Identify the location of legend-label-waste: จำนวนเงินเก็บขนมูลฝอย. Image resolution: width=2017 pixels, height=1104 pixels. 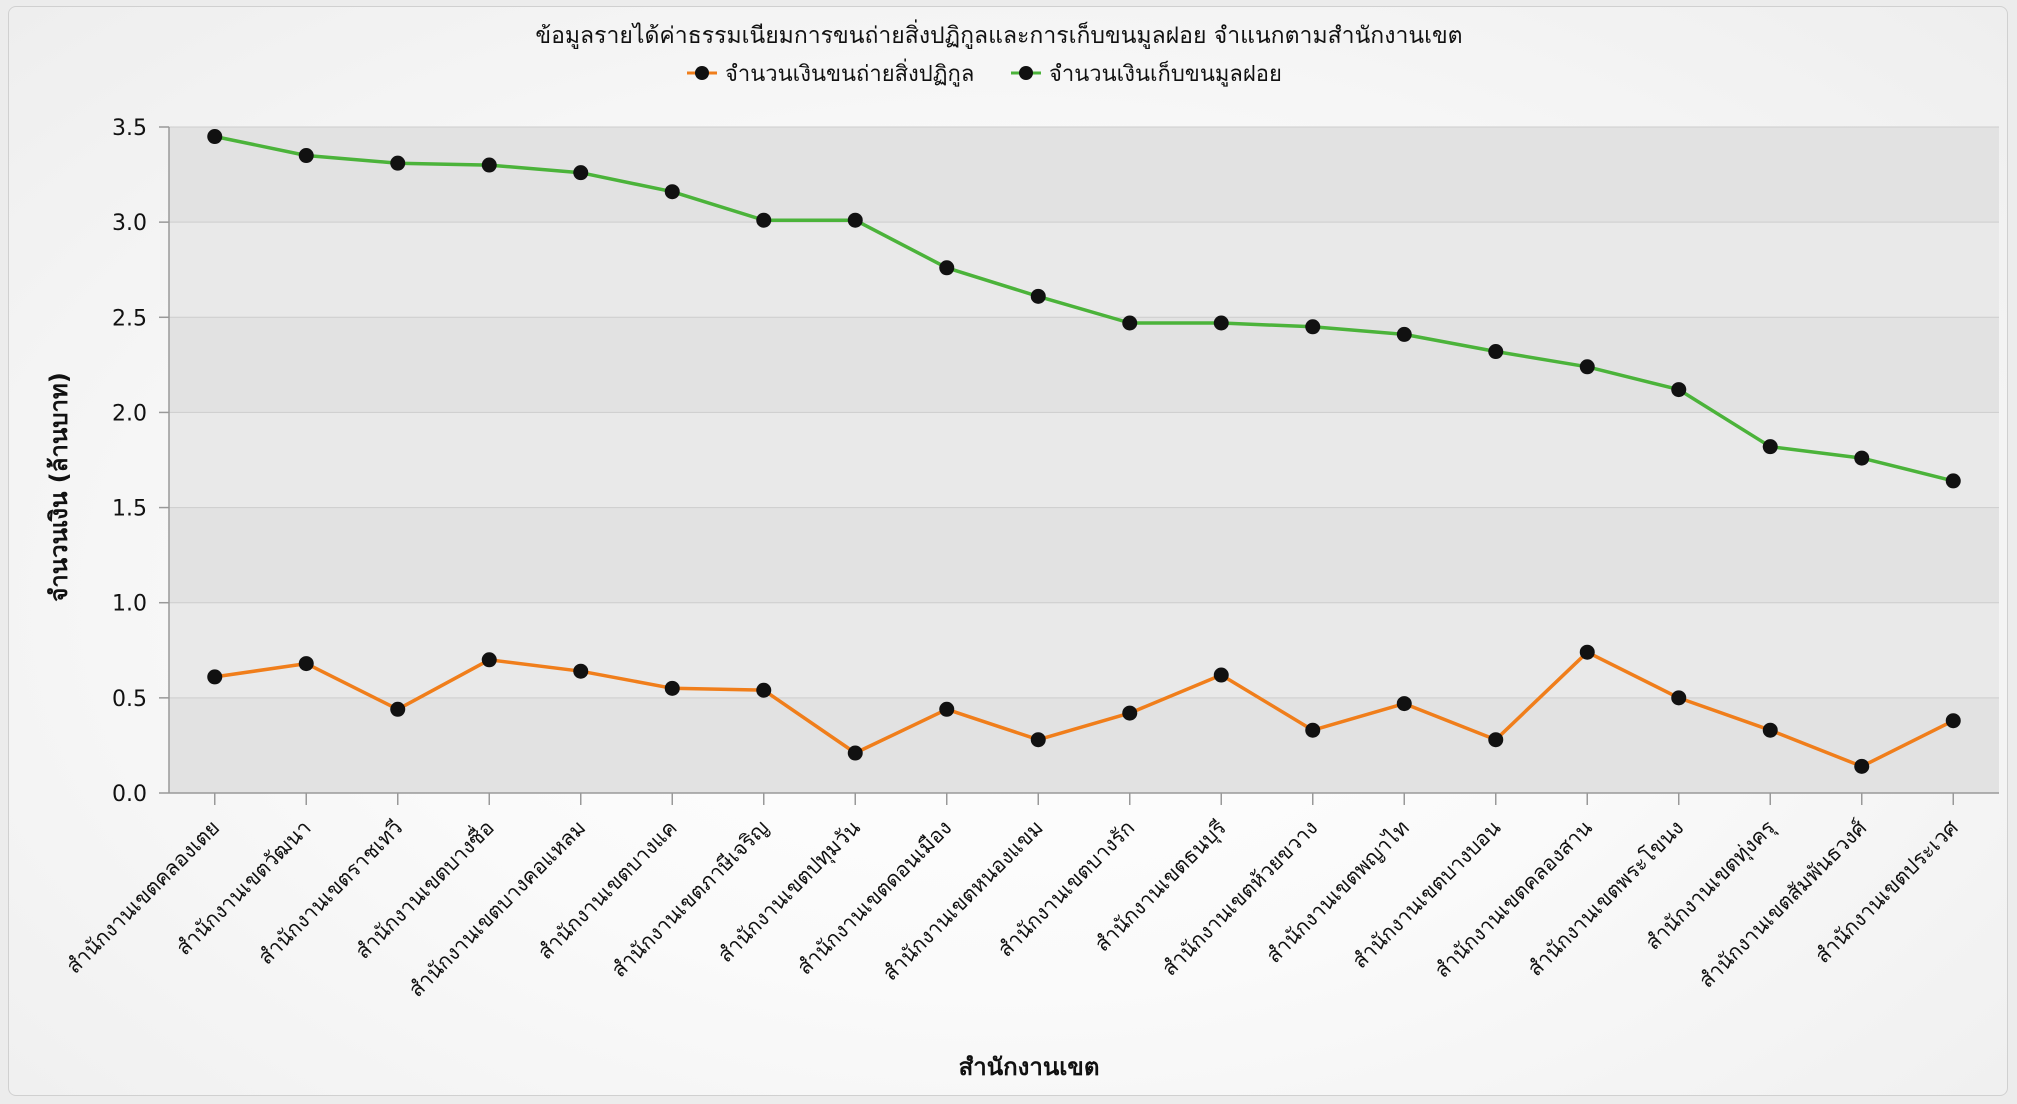
(1165, 73).